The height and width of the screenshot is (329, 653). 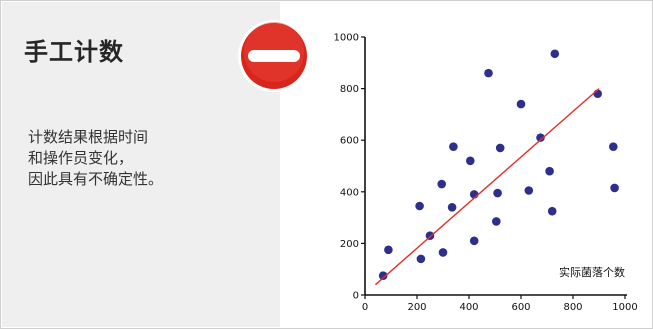 What do you see at coordinates (500, 304) in the screenshot?
I see `x-axis-ticks: 0 200 400 600 800 1000` at bounding box center [500, 304].